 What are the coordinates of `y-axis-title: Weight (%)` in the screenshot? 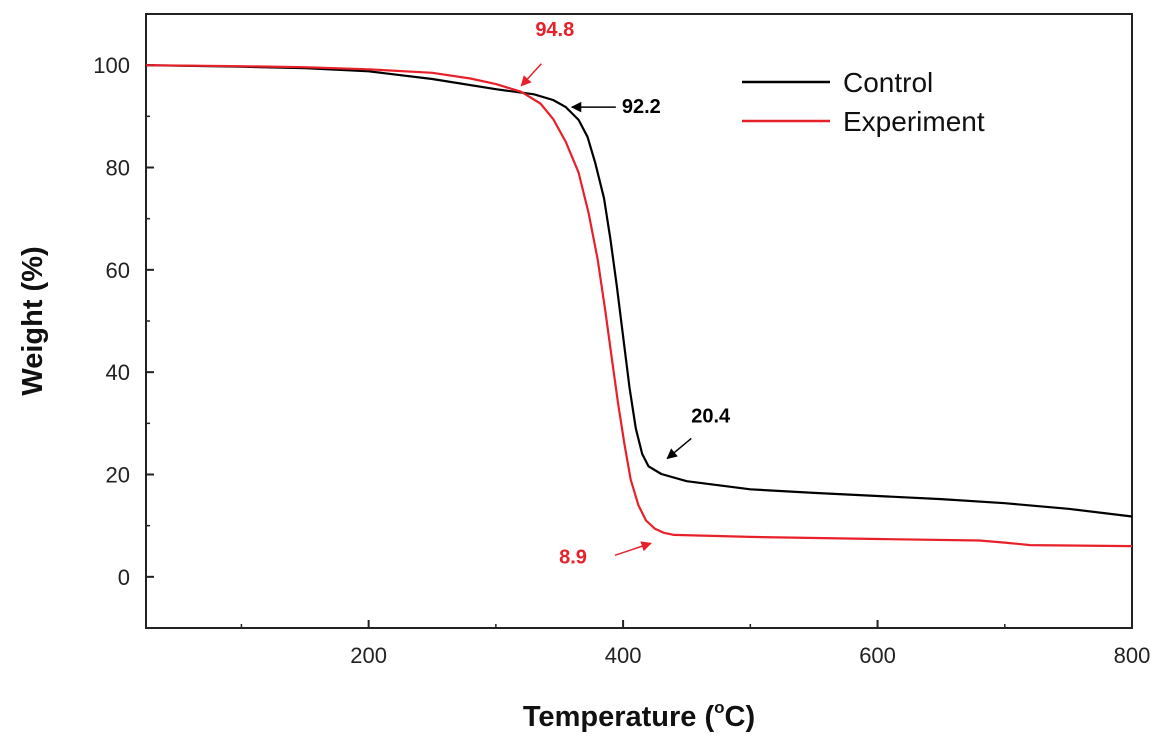 It's located at (33, 320).